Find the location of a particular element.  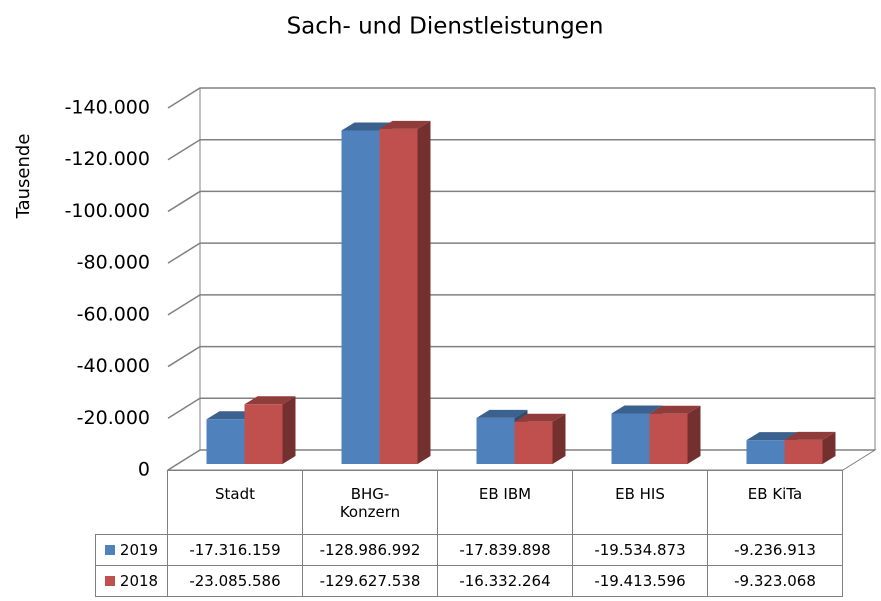

value-label: -19.534.873 is located at coordinates (640, 550).